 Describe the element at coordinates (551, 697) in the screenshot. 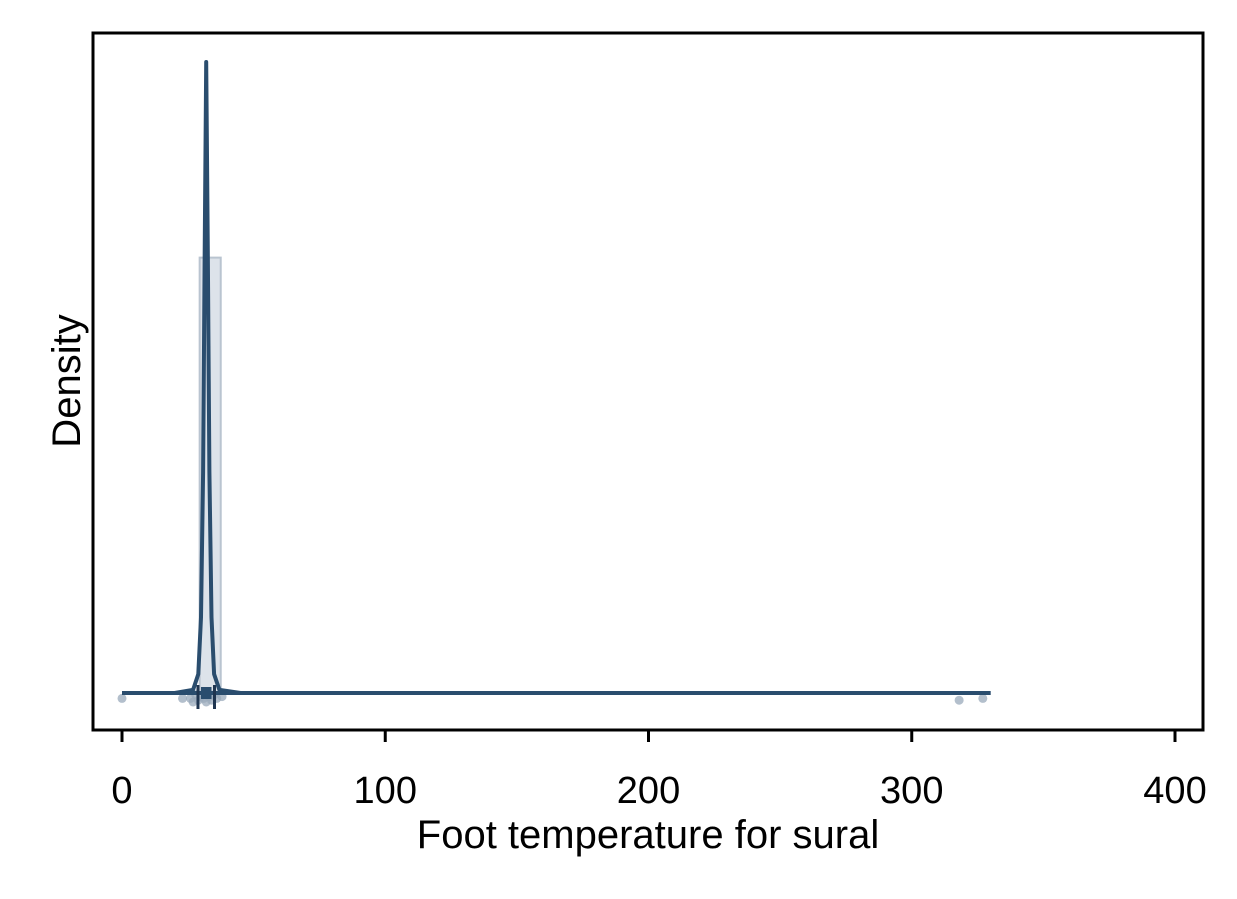

I see `boxplot-layer` at that location.